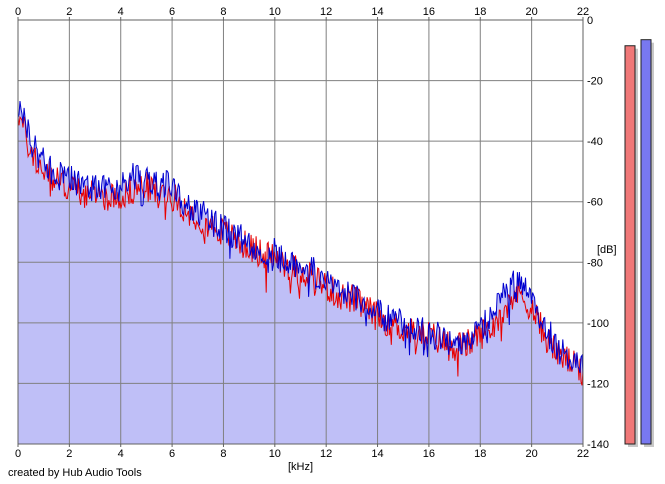  Describe the element at coordinates (326, 454) in the screenshot. I see `x-tick-bottom-12: 12` at that location.